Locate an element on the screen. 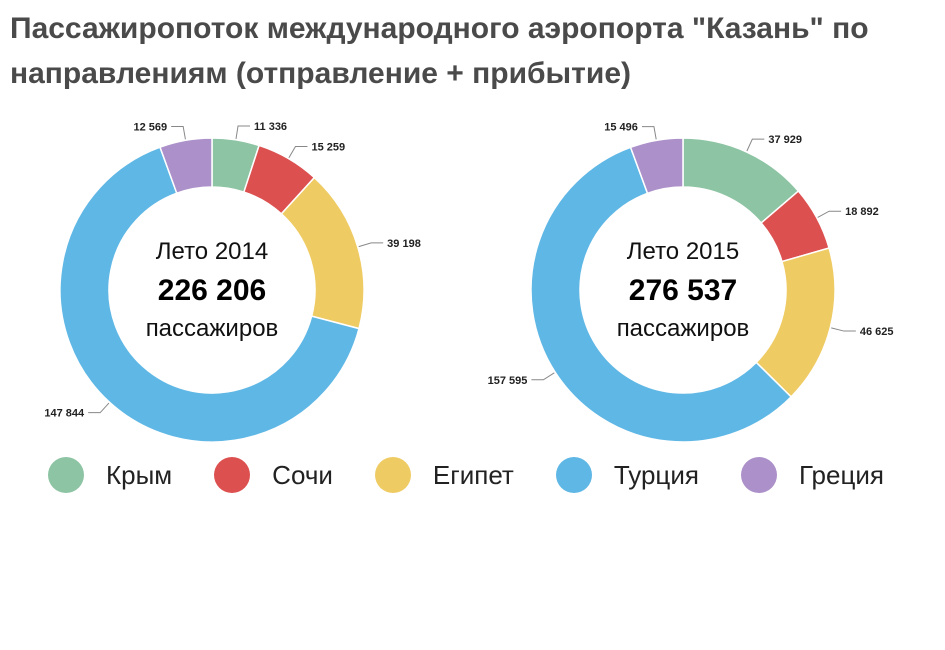 This screenshot has width=945, height=650. legend-swatch-sochi is located at coordinates (232, 475).